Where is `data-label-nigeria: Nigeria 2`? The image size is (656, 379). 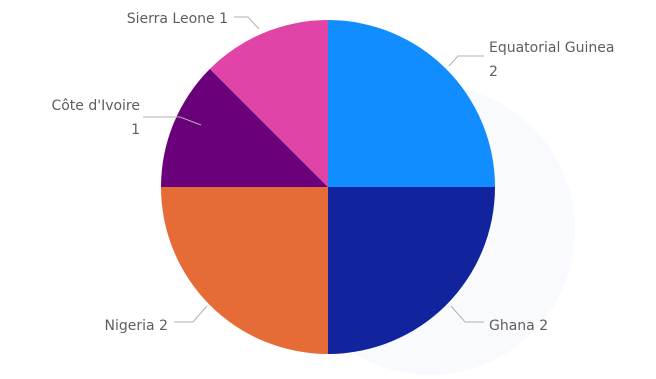 data-label-nigeria: Nigeria 2 is located at coordinates (136, 326).